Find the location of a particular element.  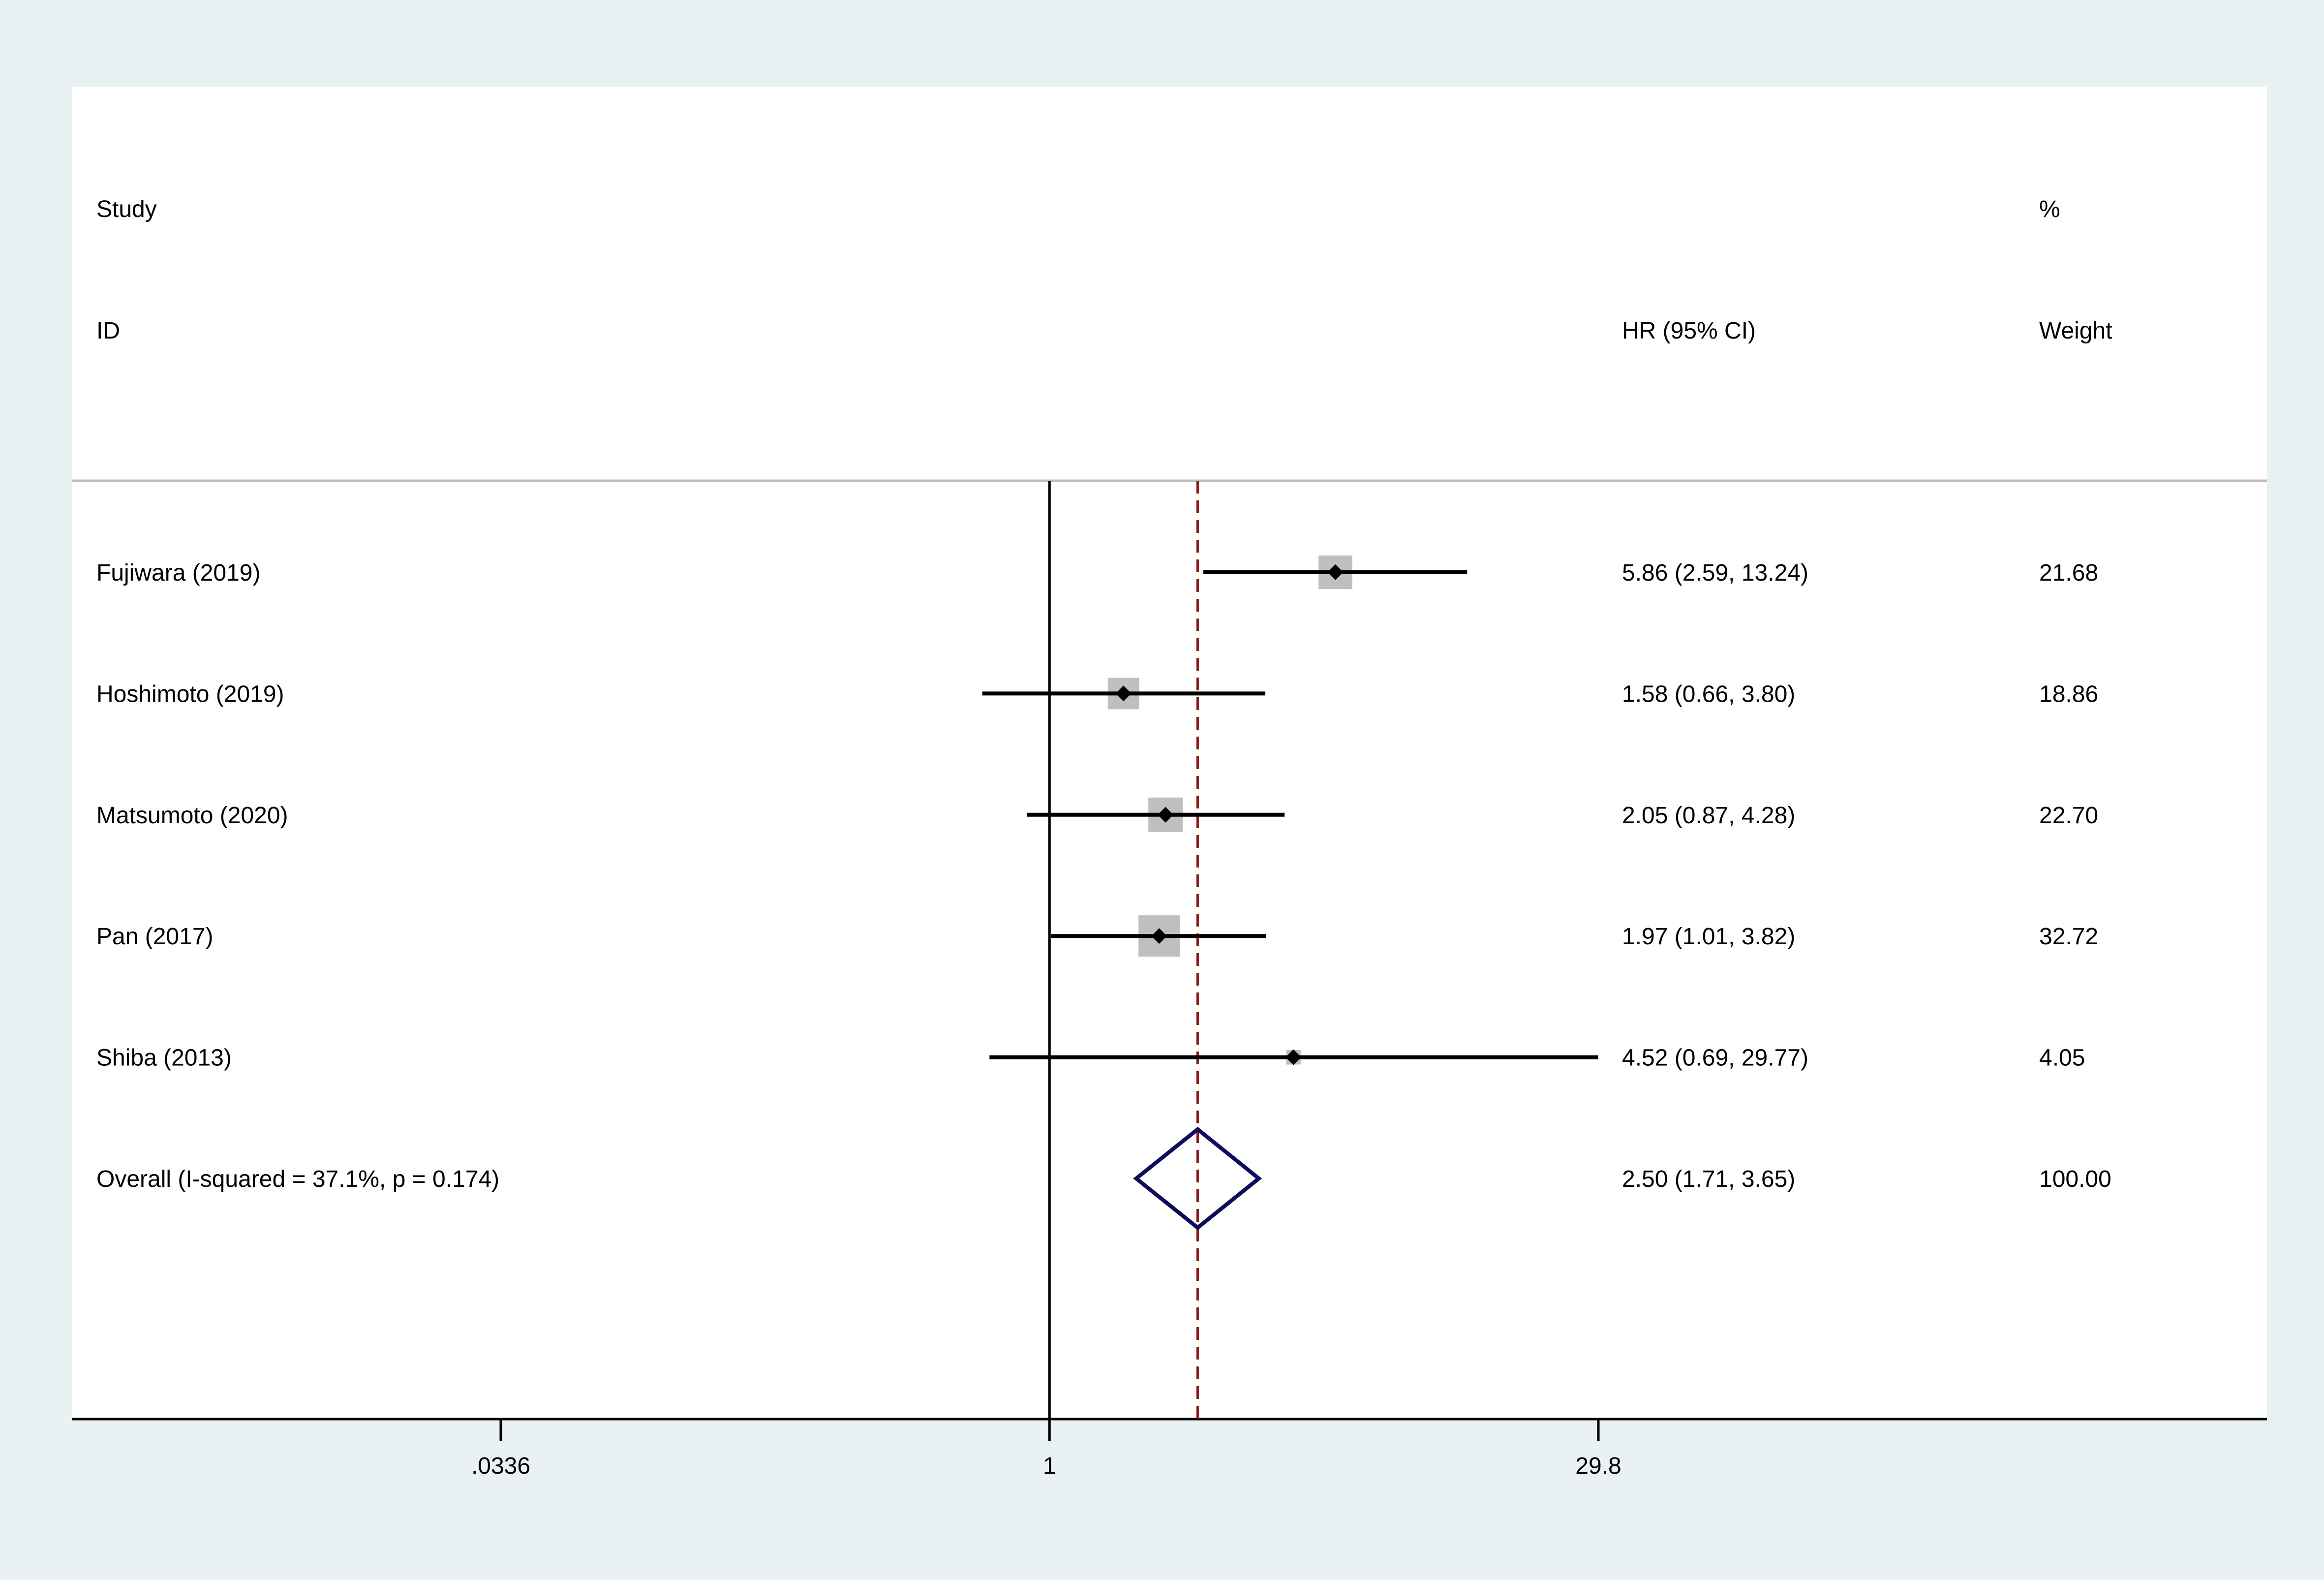

study-header-line1: Study is located at coordinates (126, 209).